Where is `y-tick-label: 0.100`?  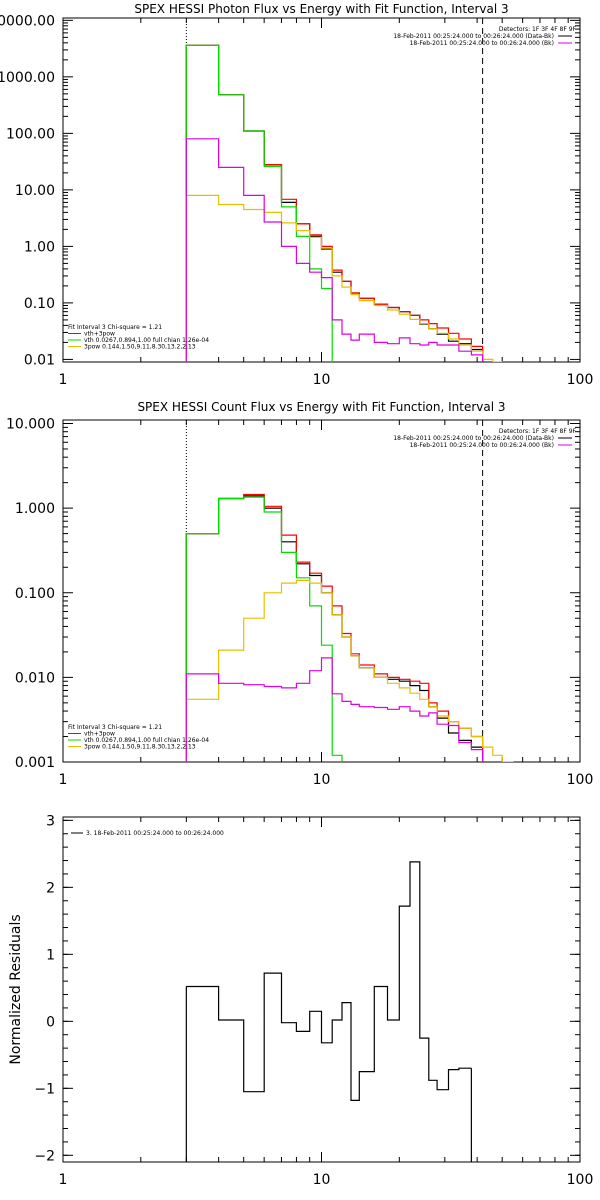
y-tick-label: 0.100 is located at coordinates (35, 594).